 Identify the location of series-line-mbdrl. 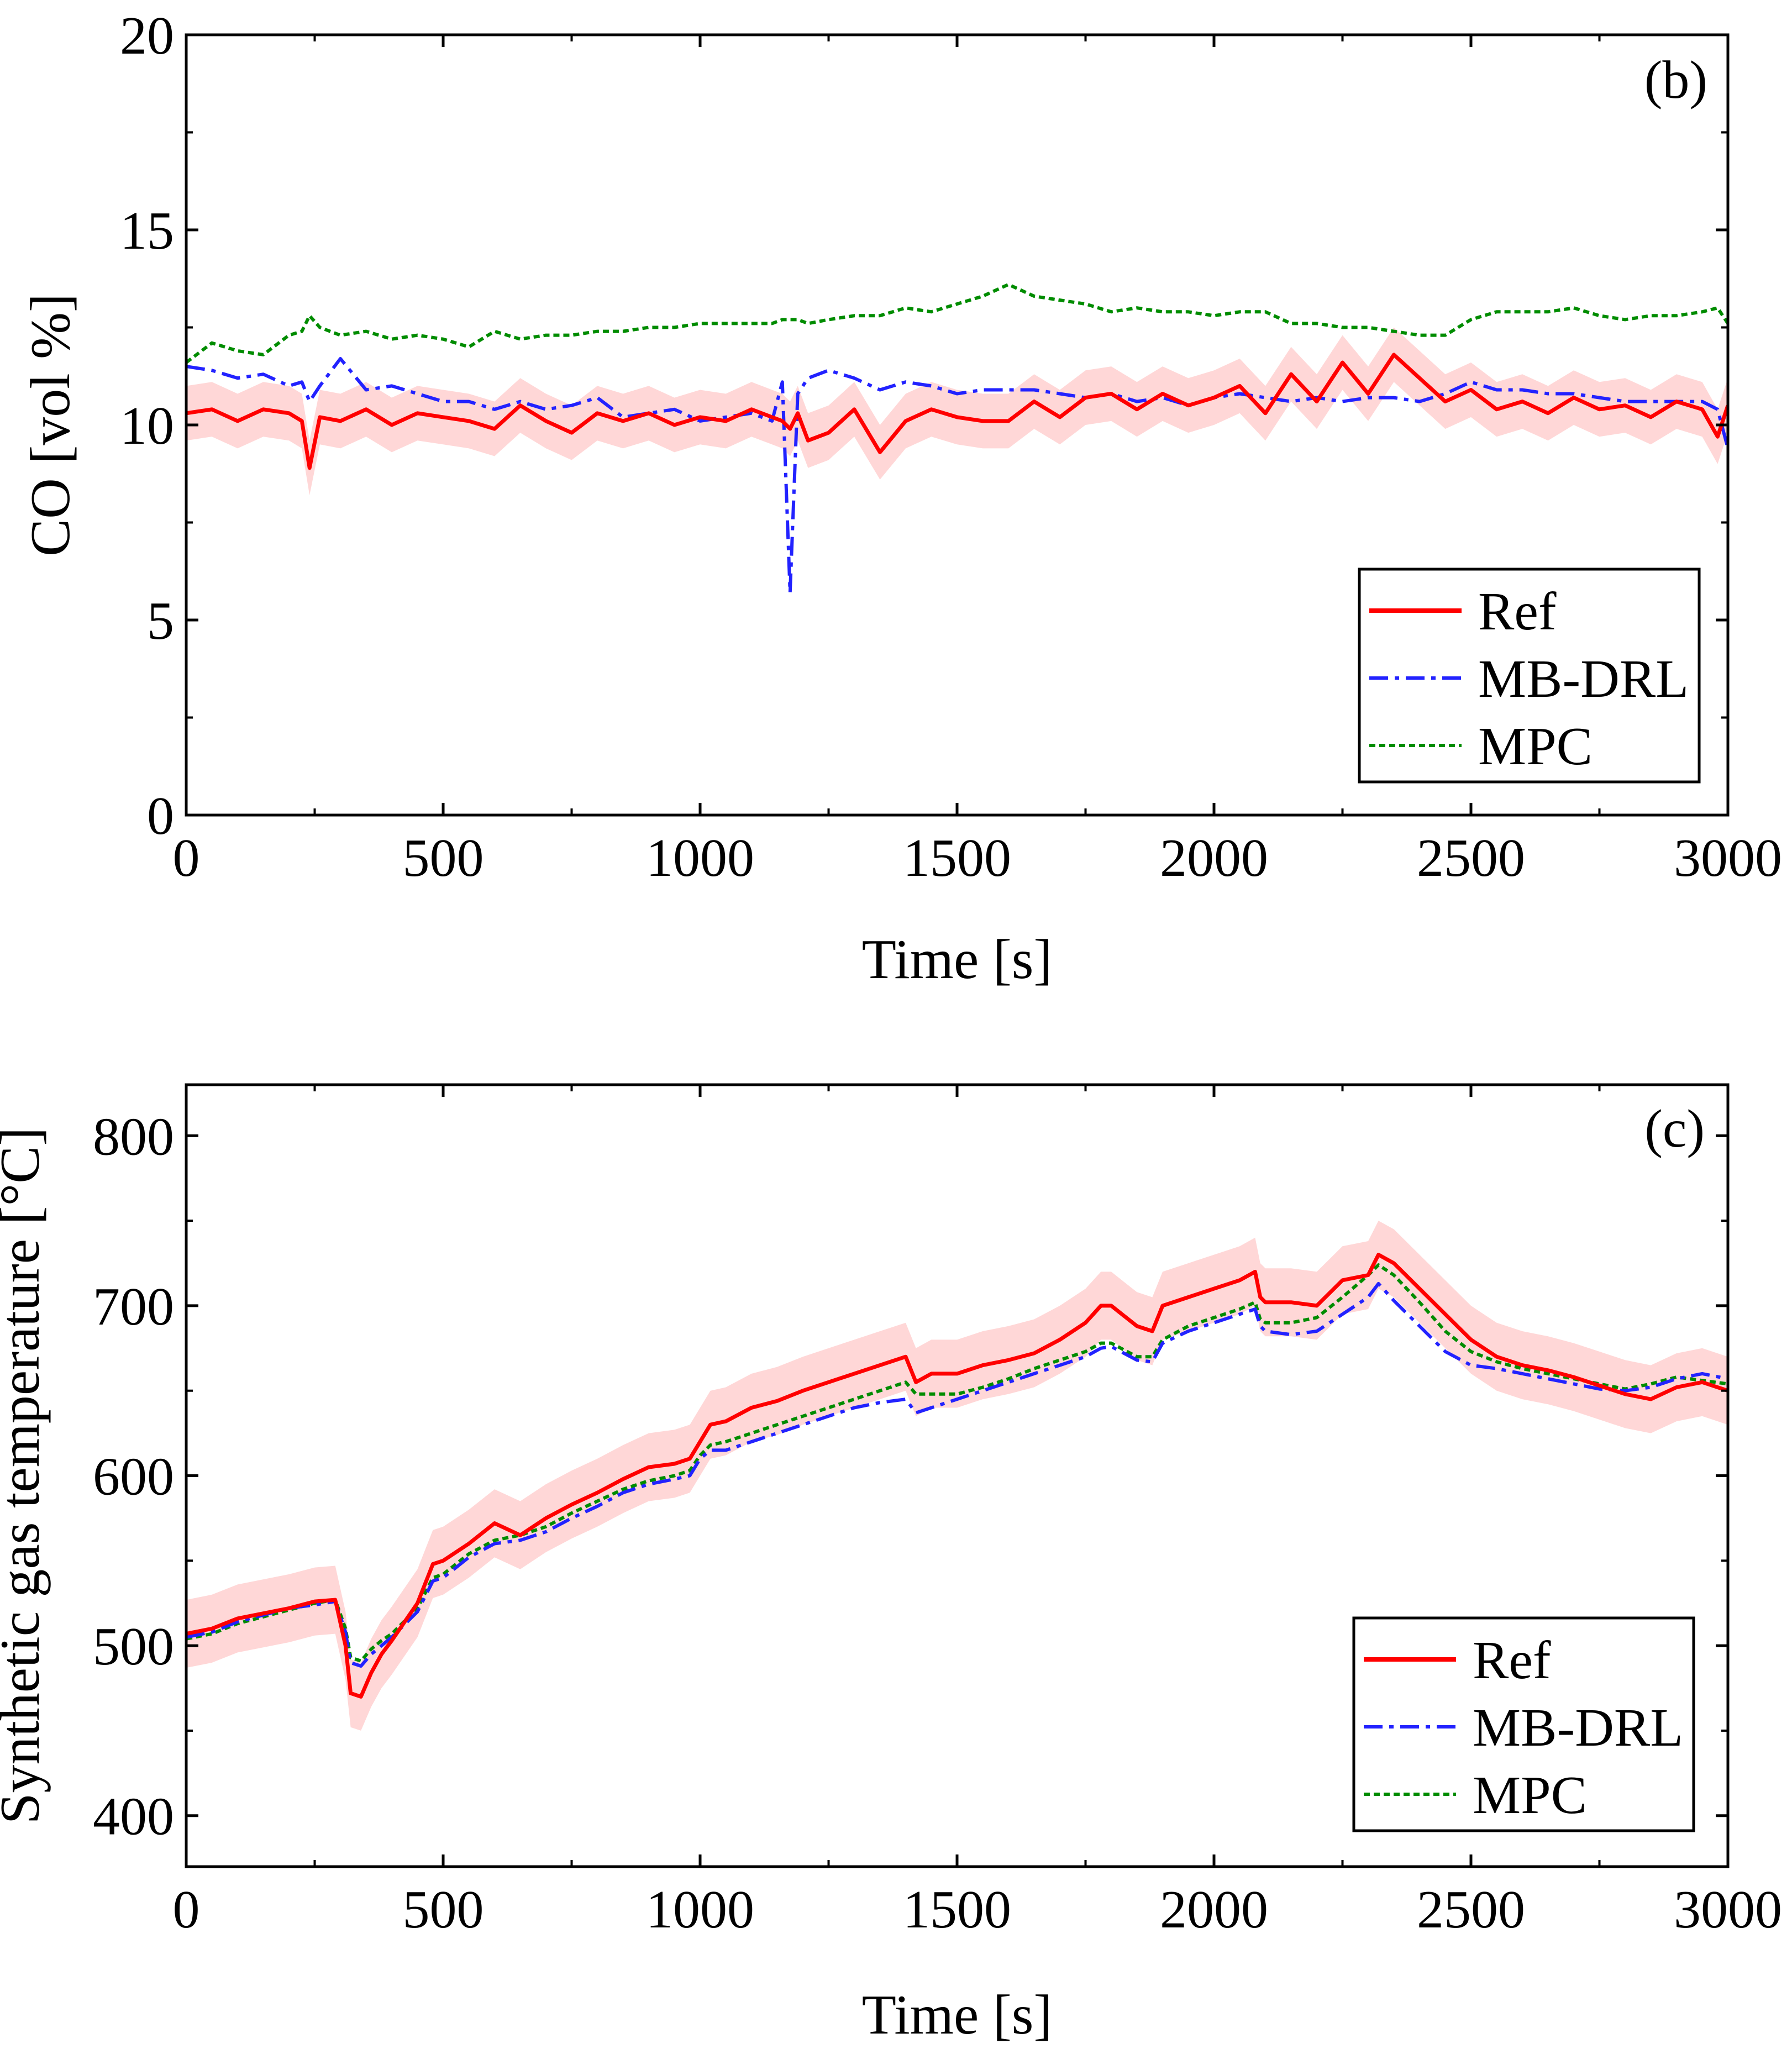
(957, 476).